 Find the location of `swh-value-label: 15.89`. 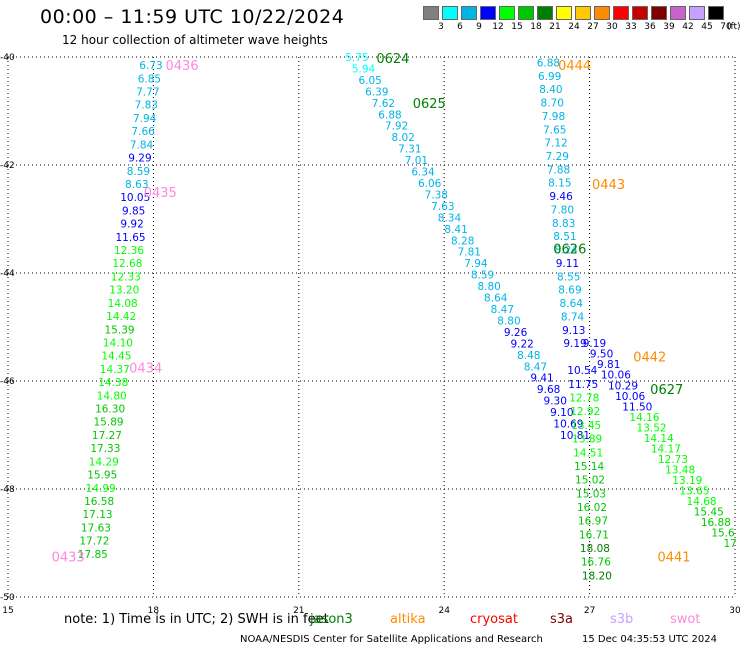

swh-value-label: 15.89 is located at coordinates (109, 423).